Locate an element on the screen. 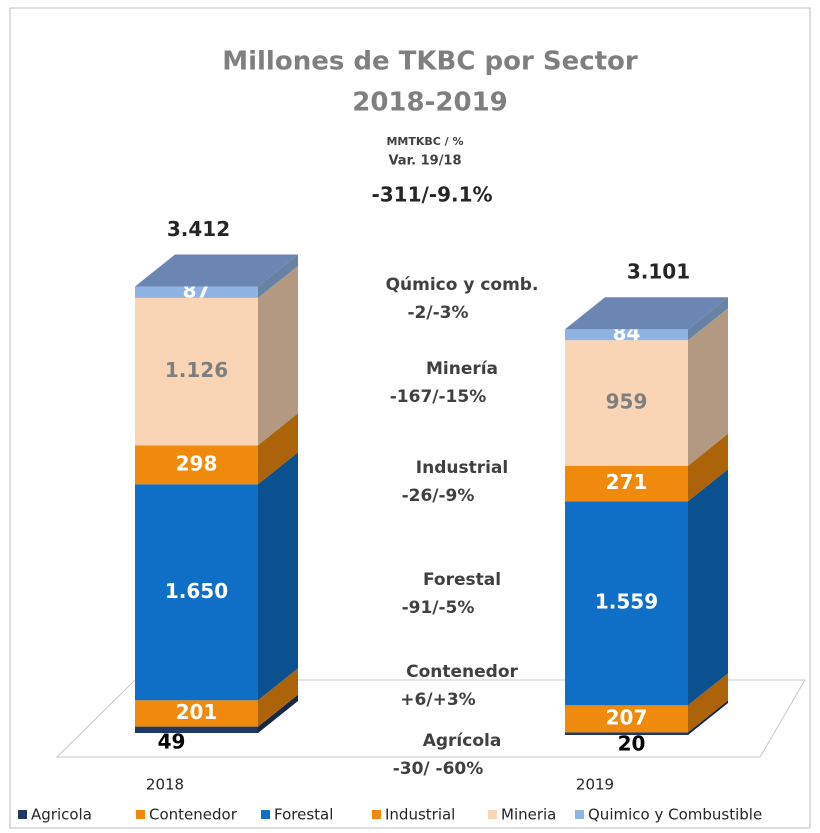 This screenshot has height=833, width=820. sector-change: -91/-5% is located at coordinates (438, 608).